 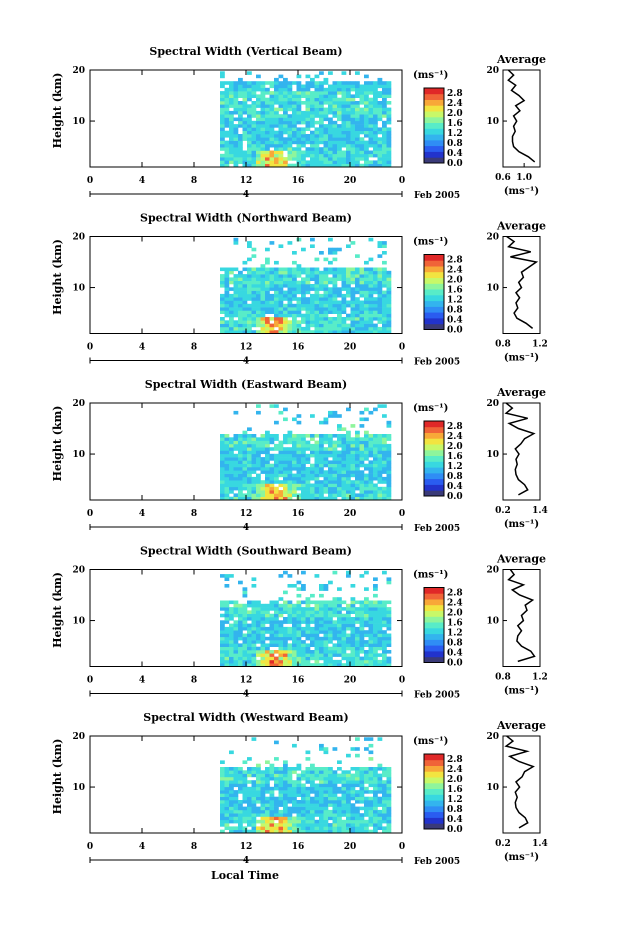 What do you see at coordinates (142, 348) in the screenshot?
I see `x-tick-label: 4` at bounding box center [142, 348].